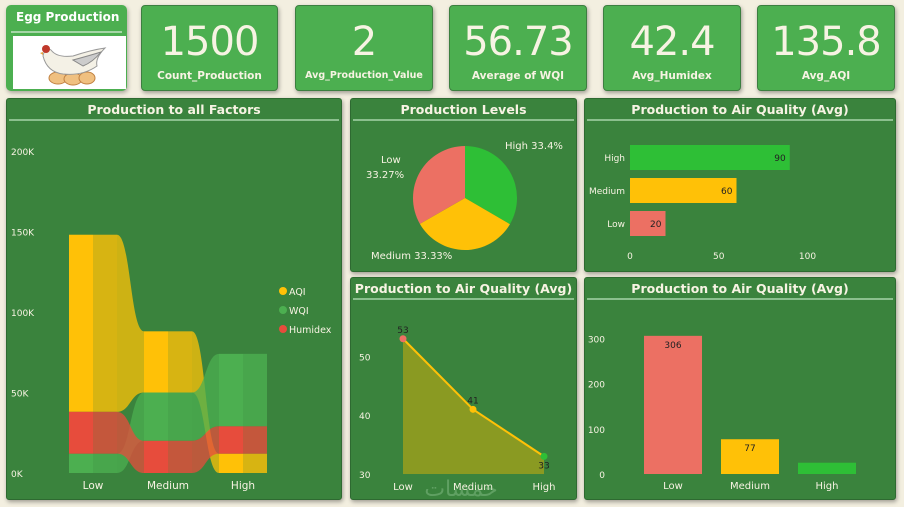 Image resolution: width=904 pixels, height=507 pixels. What do you see at coordinates (672, 346) in the screenshot?
I see `data-label: 306` at bounding box center [672, 346].